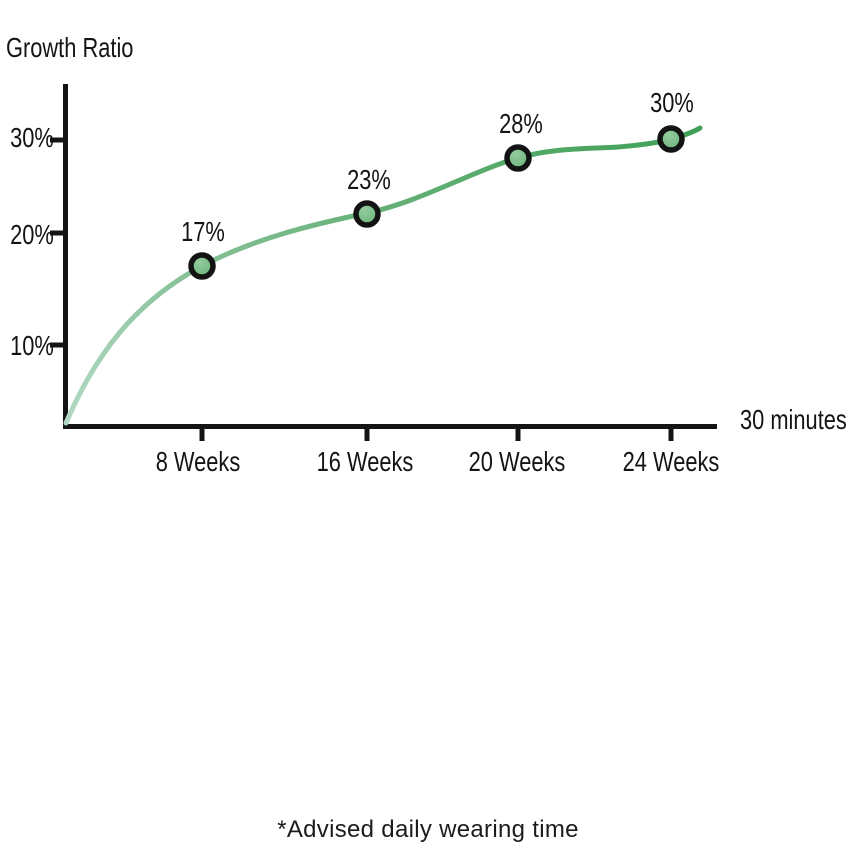  I want to click on data-point-marker-16w, so click(367, 214).